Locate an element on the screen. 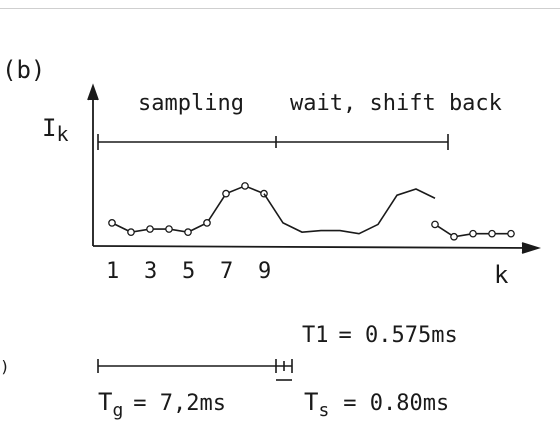  tg-duration-bar is located at coordinates (195, 366).